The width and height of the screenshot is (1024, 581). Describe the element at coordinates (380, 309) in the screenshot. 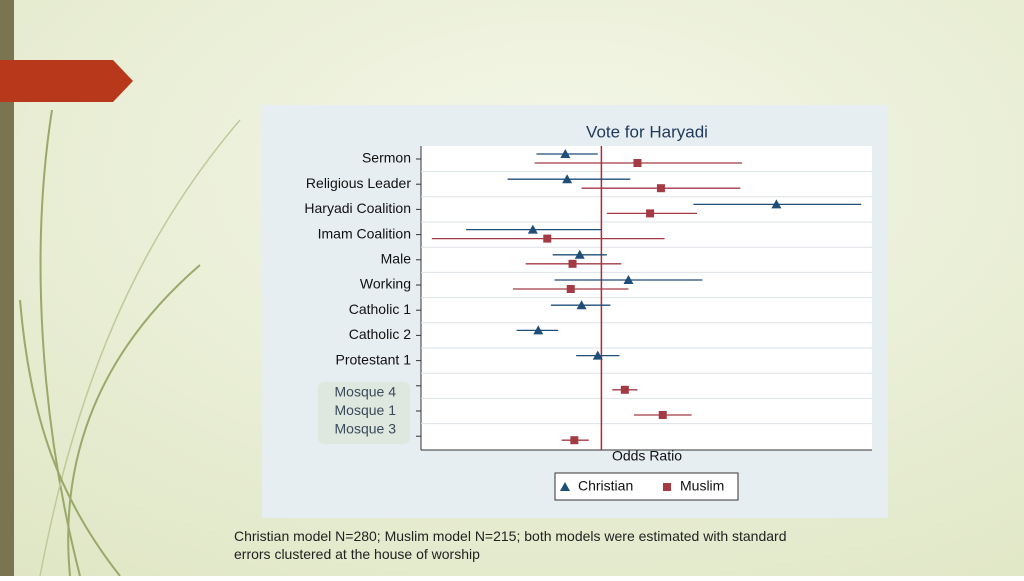

I see `y-tick-label: Catholic 1` at that location.